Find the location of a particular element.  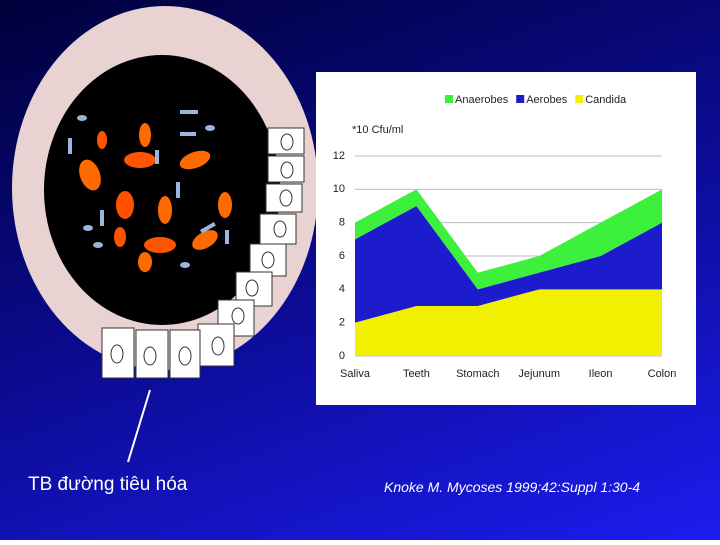

x-tick-label: Teeth is located at coordinates (416, 374).